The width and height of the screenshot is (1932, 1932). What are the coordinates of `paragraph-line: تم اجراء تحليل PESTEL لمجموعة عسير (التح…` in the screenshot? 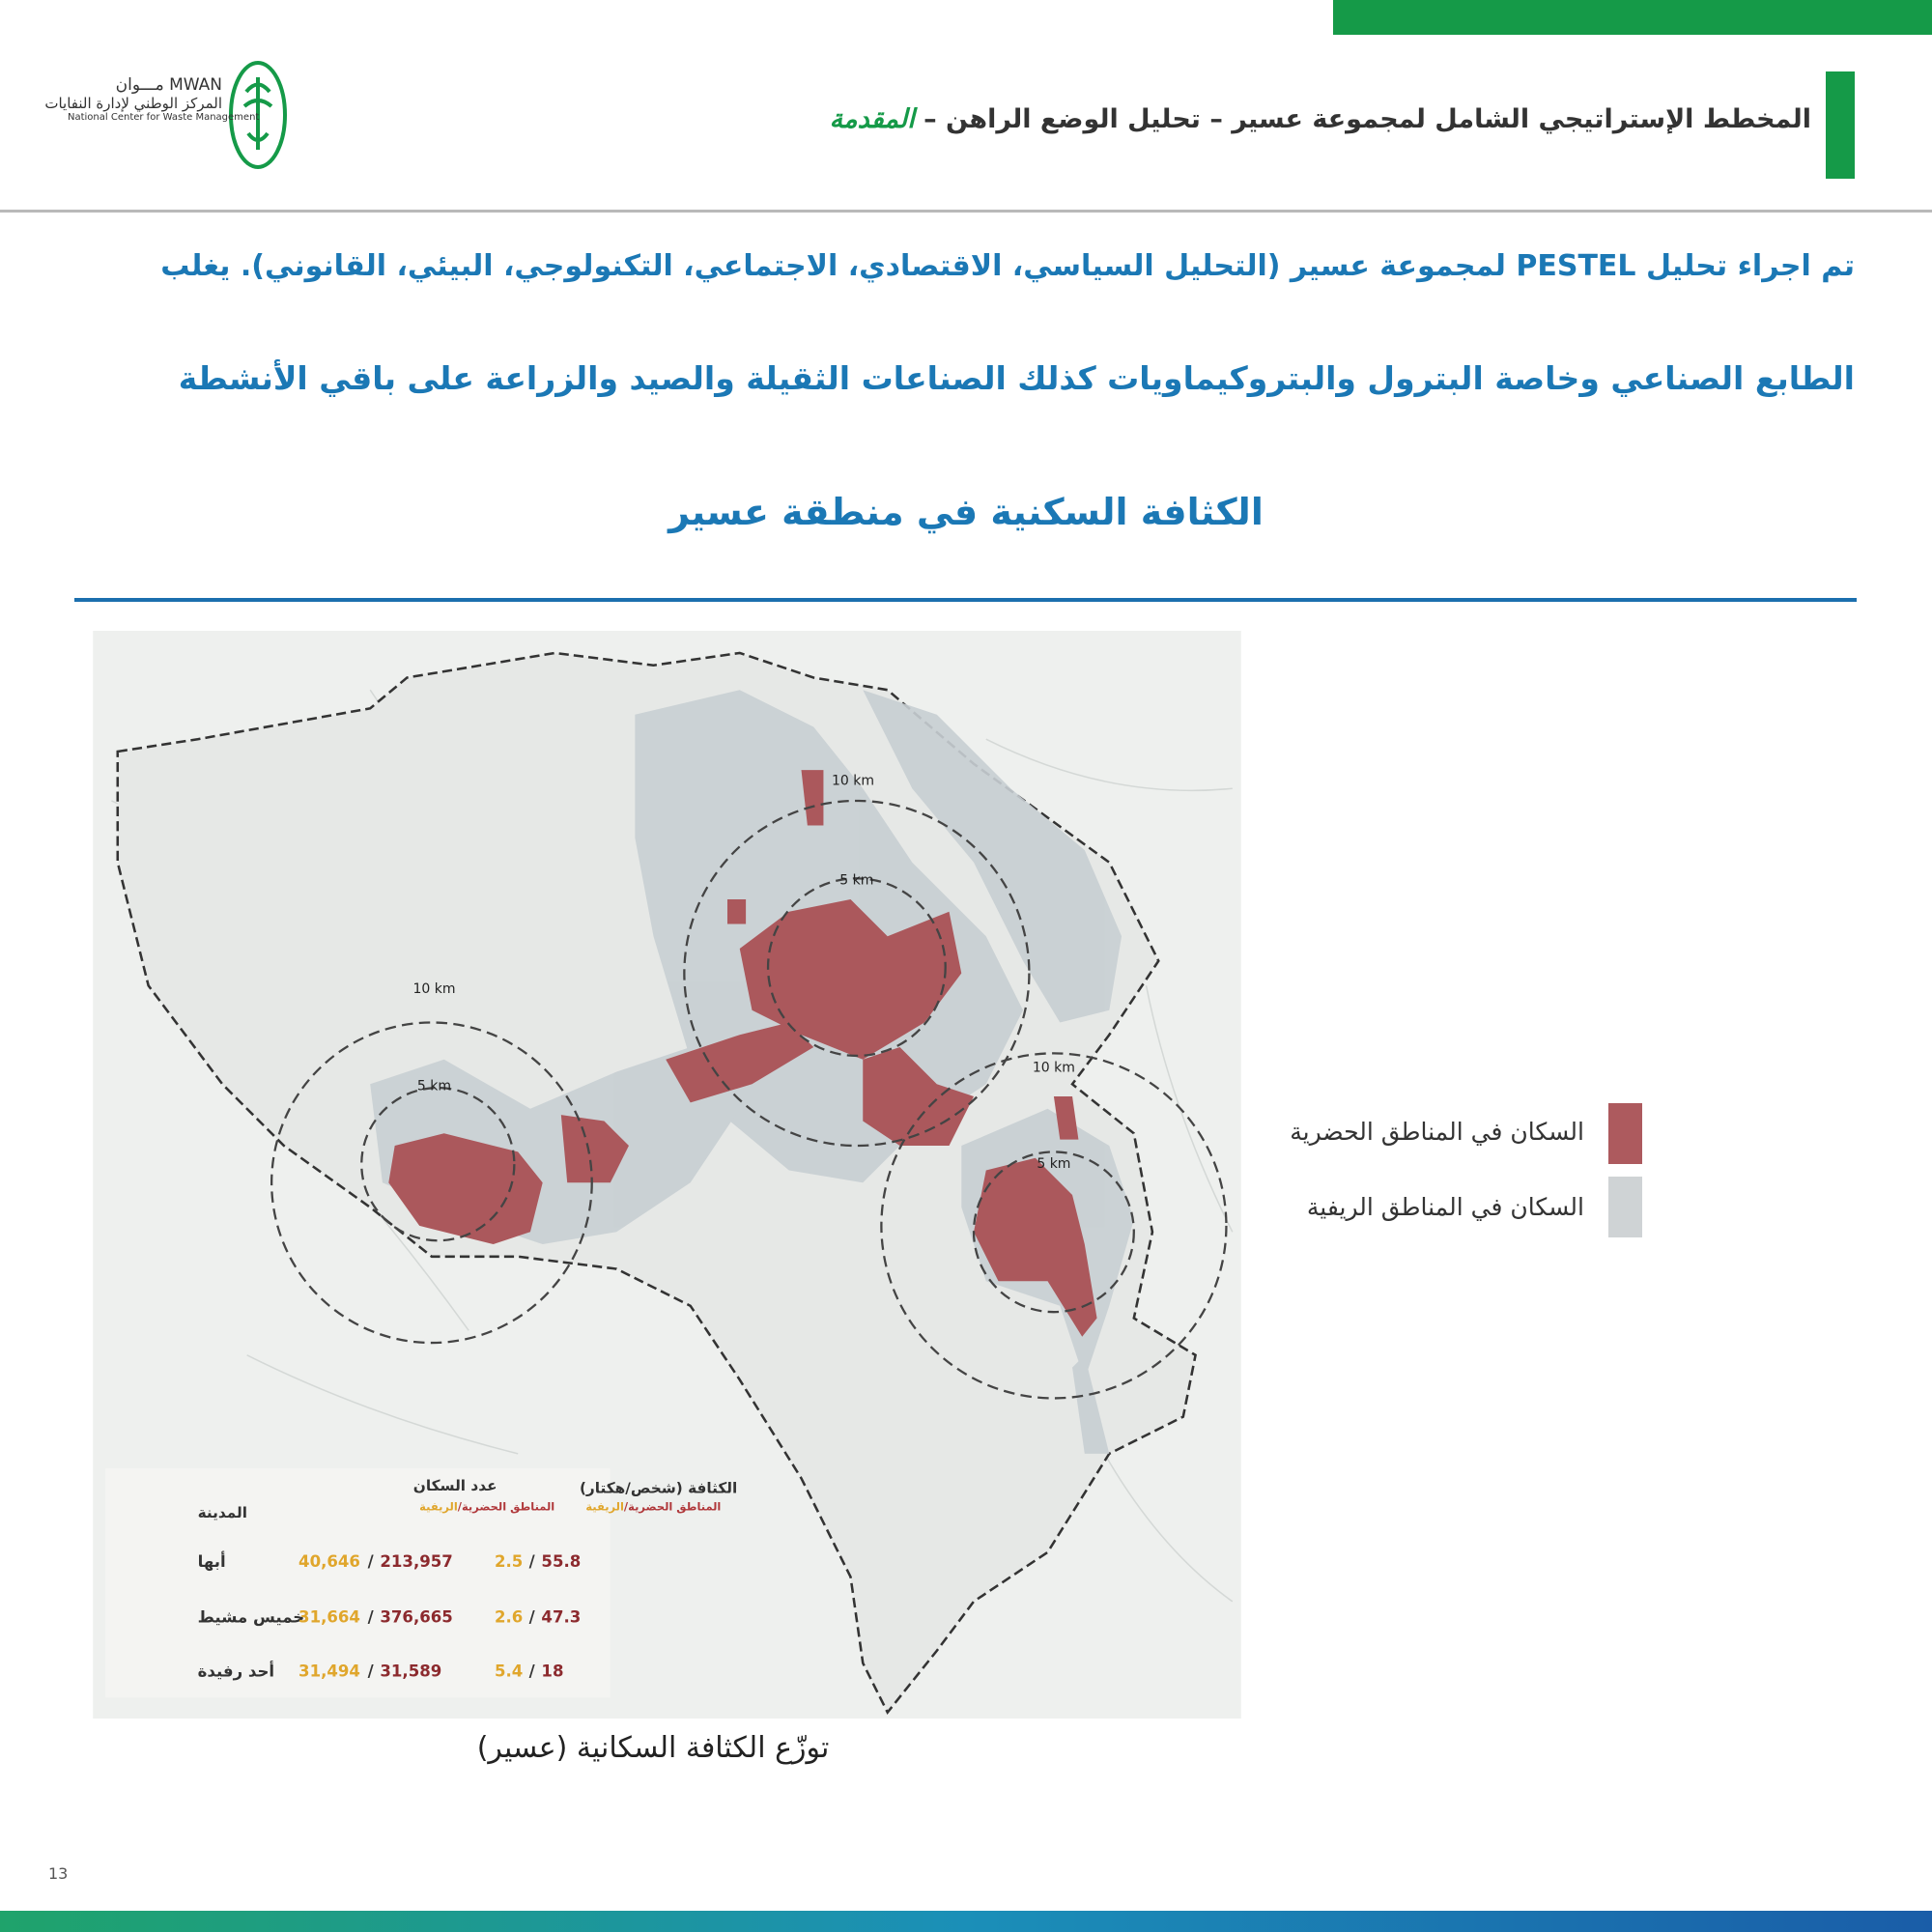 It's located at (1008, 266).